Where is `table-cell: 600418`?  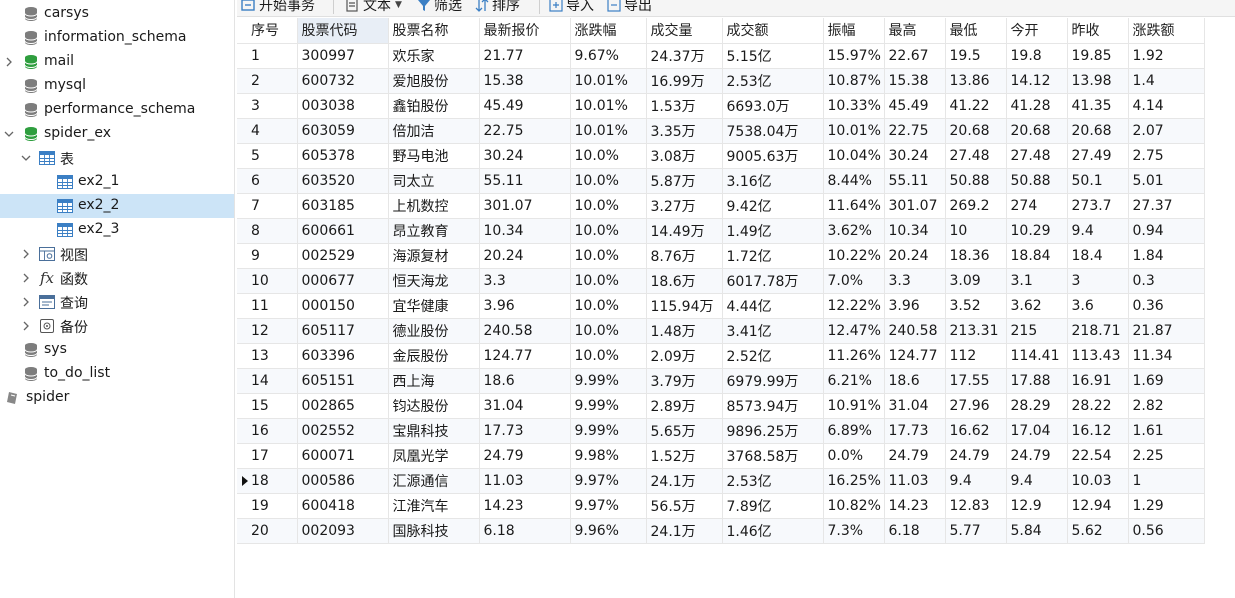 table-cell: 600418 is located at coordinates (343, 506).